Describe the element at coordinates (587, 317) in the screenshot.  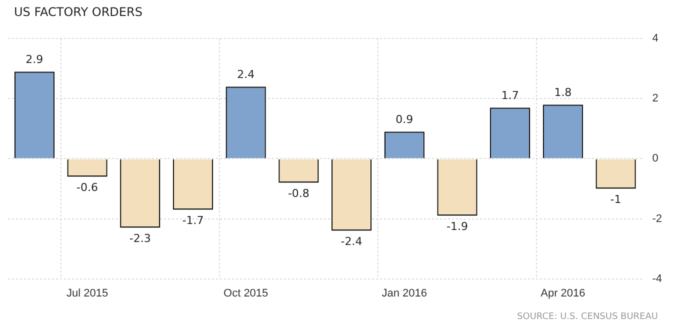
I see `source-note: SOURCE: U.S. CENSUS BUREAU` at that location.